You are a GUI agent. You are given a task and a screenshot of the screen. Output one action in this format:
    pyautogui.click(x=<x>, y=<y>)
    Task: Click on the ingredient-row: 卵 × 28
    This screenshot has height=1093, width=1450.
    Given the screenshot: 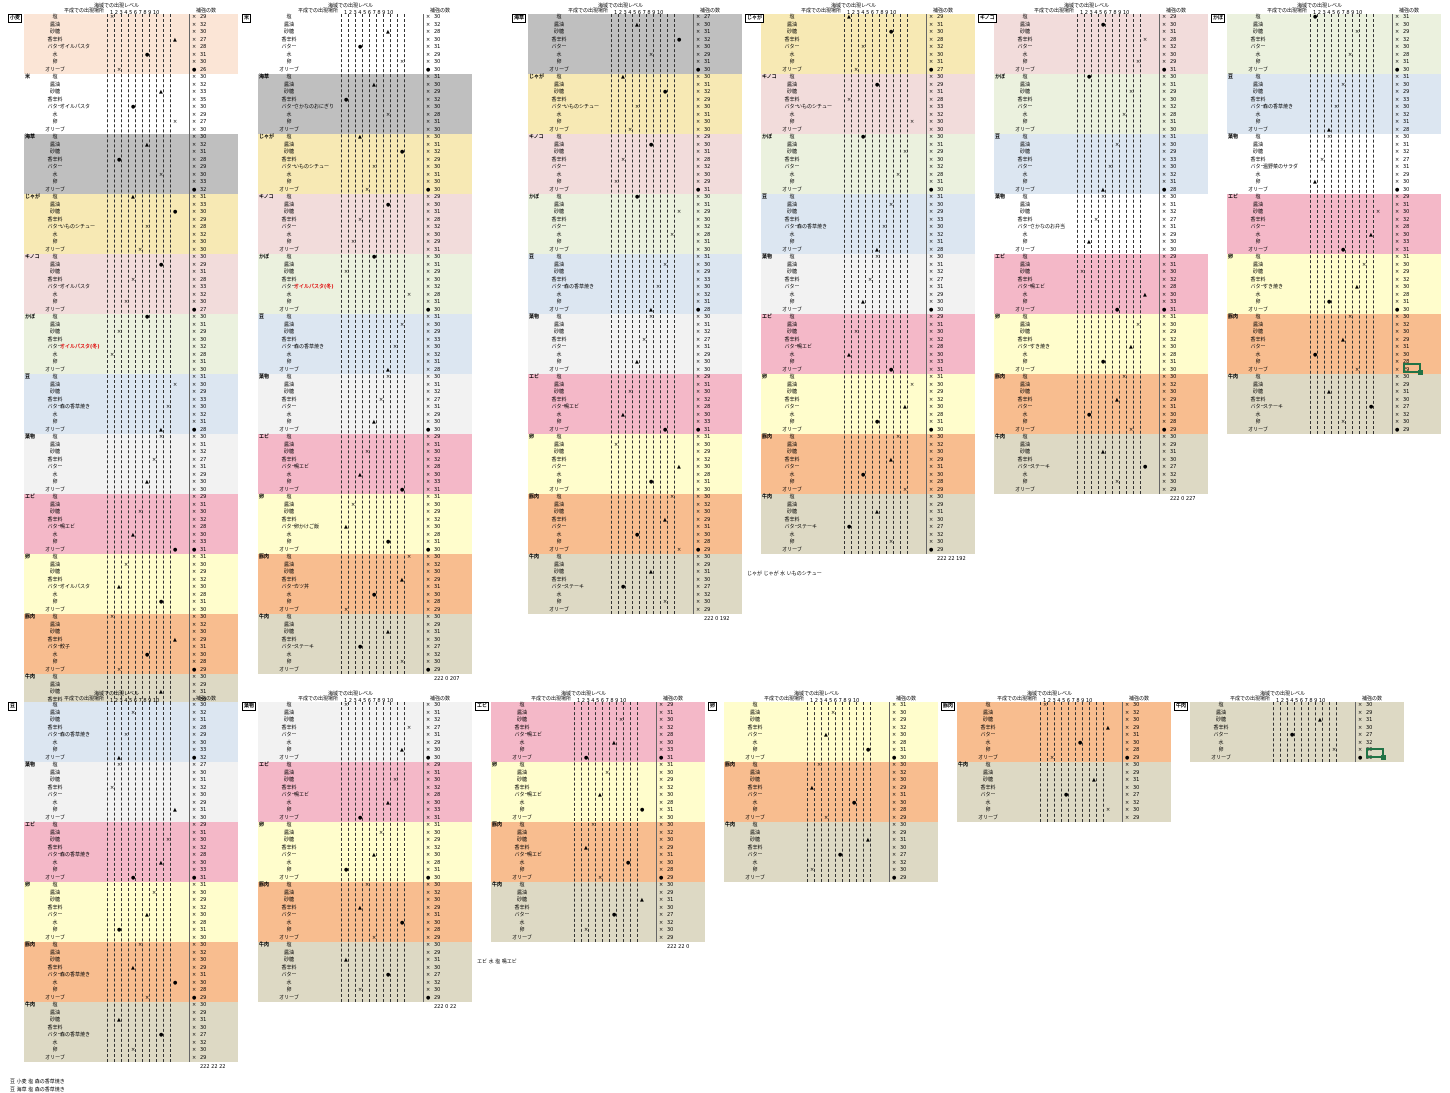 What is the action you would take?
    pyautogui.click(x=598, y=870)
    